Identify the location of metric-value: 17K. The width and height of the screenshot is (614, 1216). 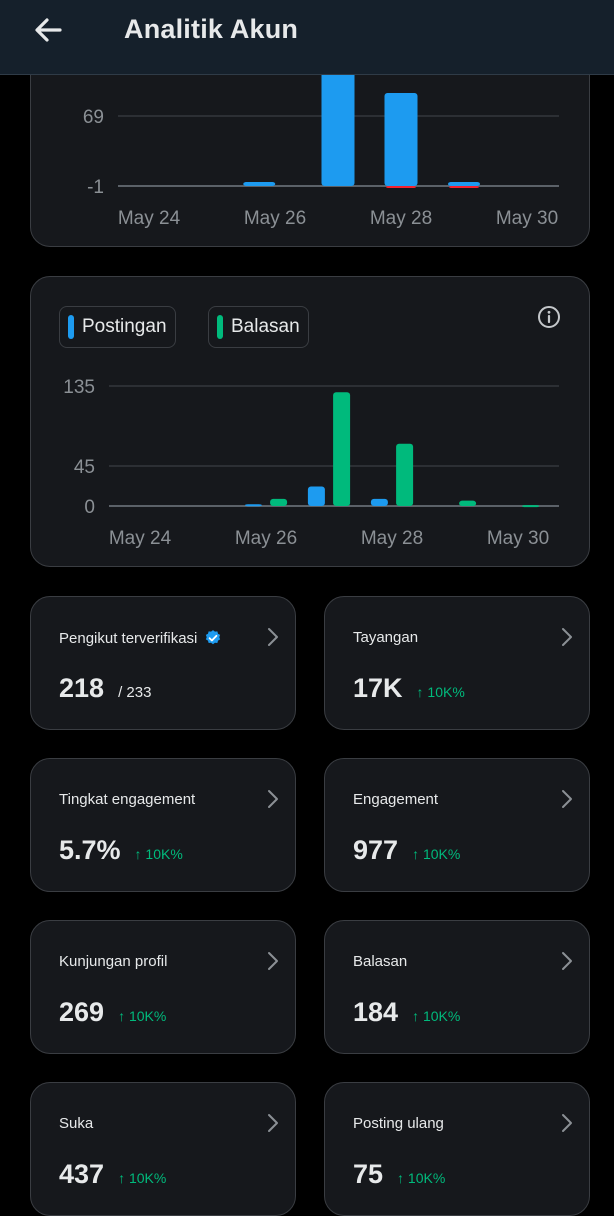
(378, 688).